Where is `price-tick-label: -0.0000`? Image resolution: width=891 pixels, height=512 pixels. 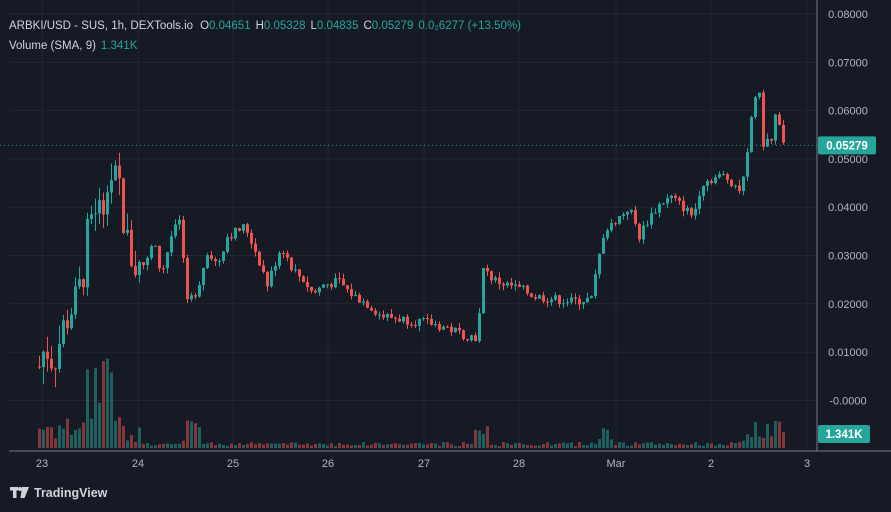 price-tick-label: -0.0000 is located at coordinates (847, 401).